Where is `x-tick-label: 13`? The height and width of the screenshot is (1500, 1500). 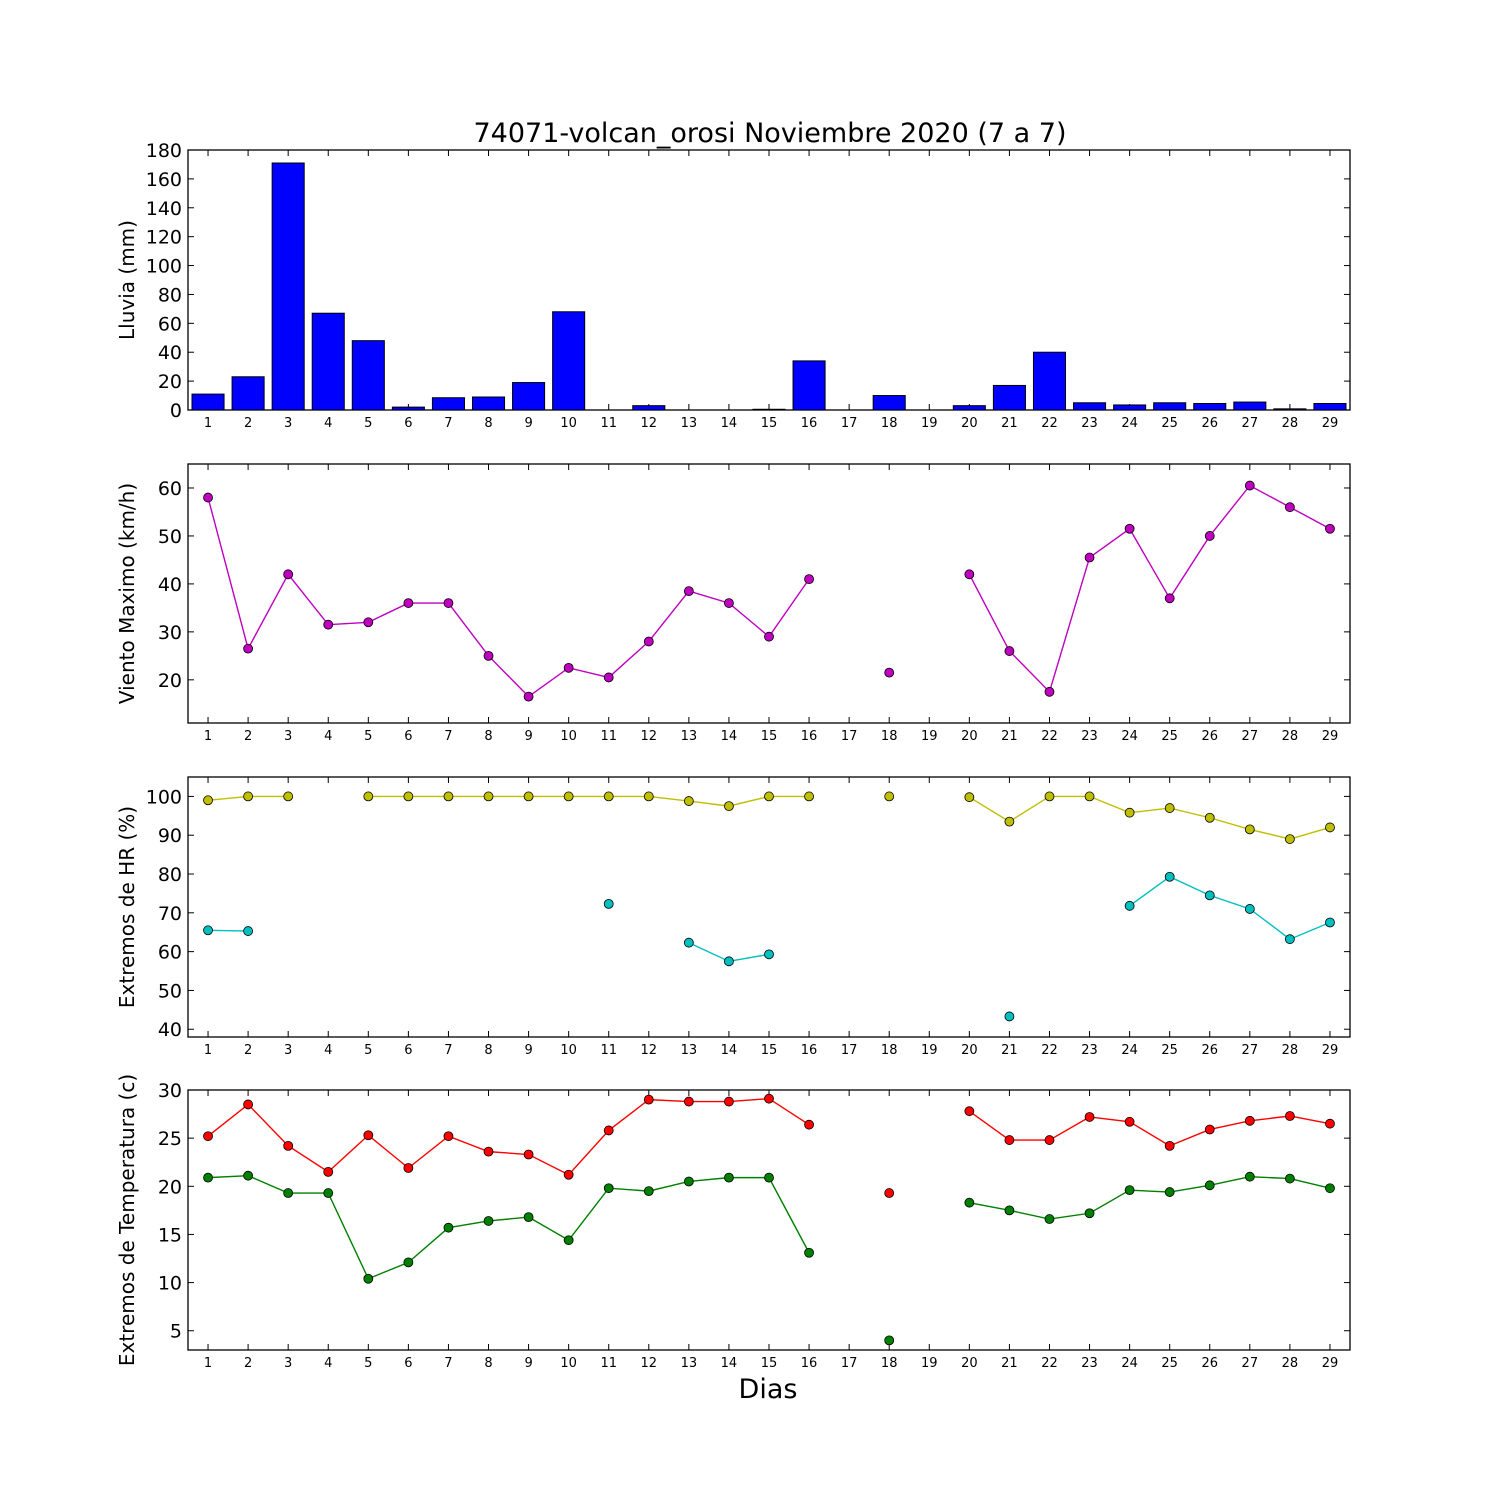 x-tick-label: 13 is located at coordinates (689, 736).